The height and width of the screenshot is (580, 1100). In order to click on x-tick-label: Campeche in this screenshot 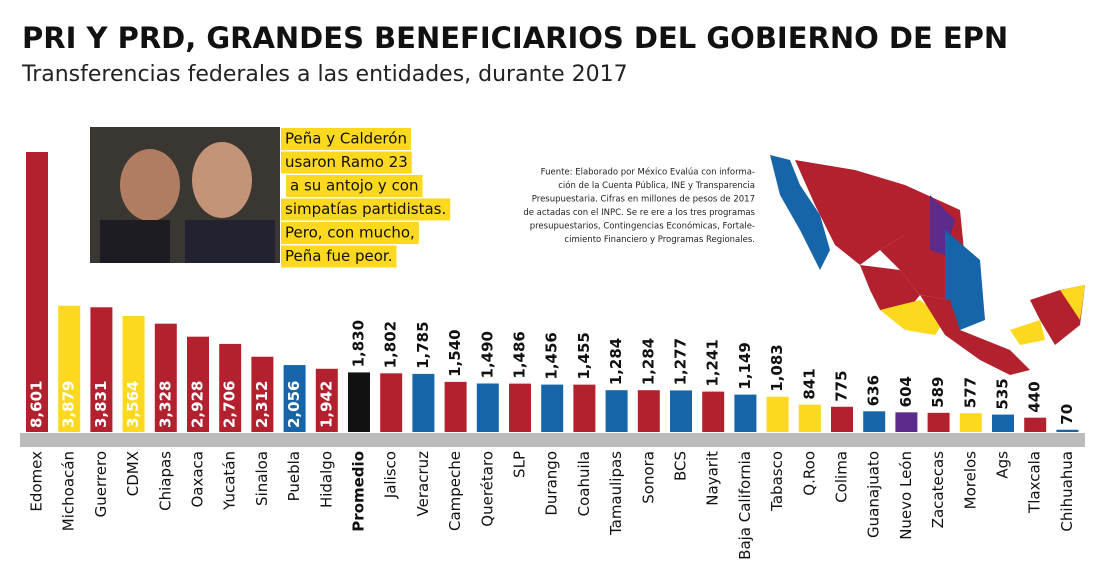, I will do `click(455, 491)`.